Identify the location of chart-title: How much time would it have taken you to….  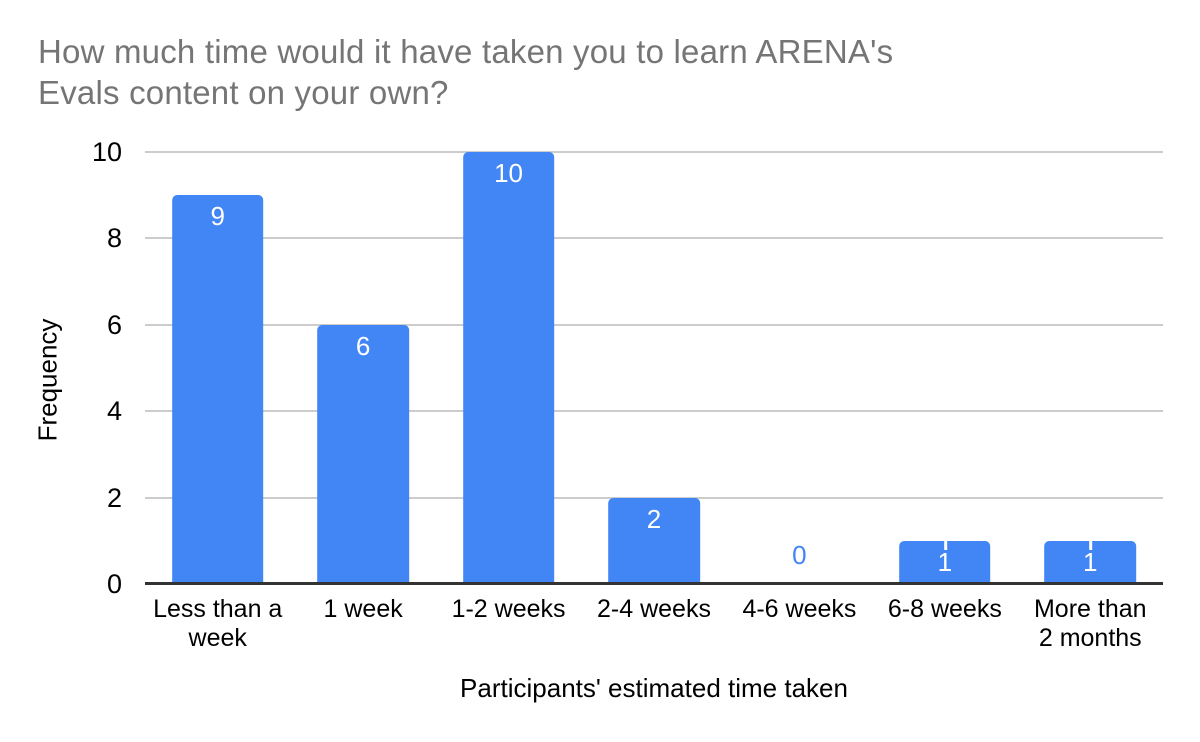
(465, 72).